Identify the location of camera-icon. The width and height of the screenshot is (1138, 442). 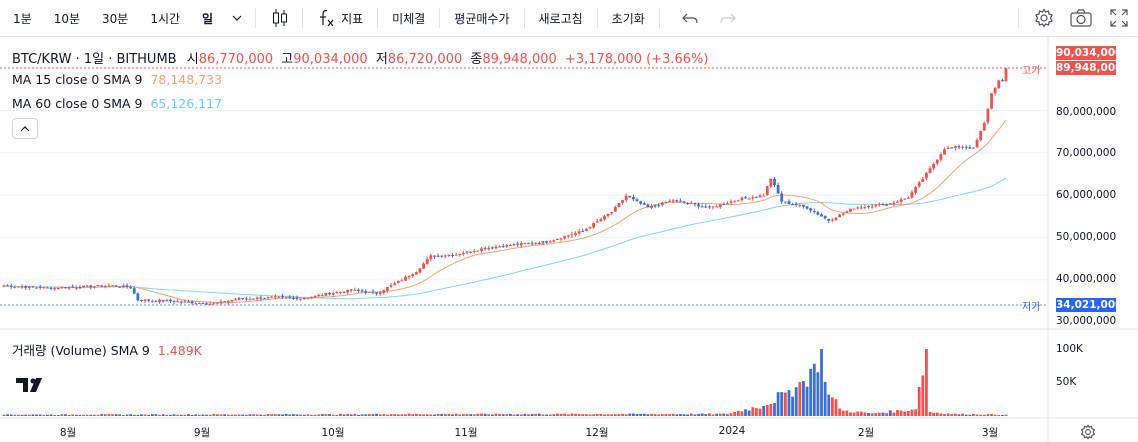
(1081, 18).